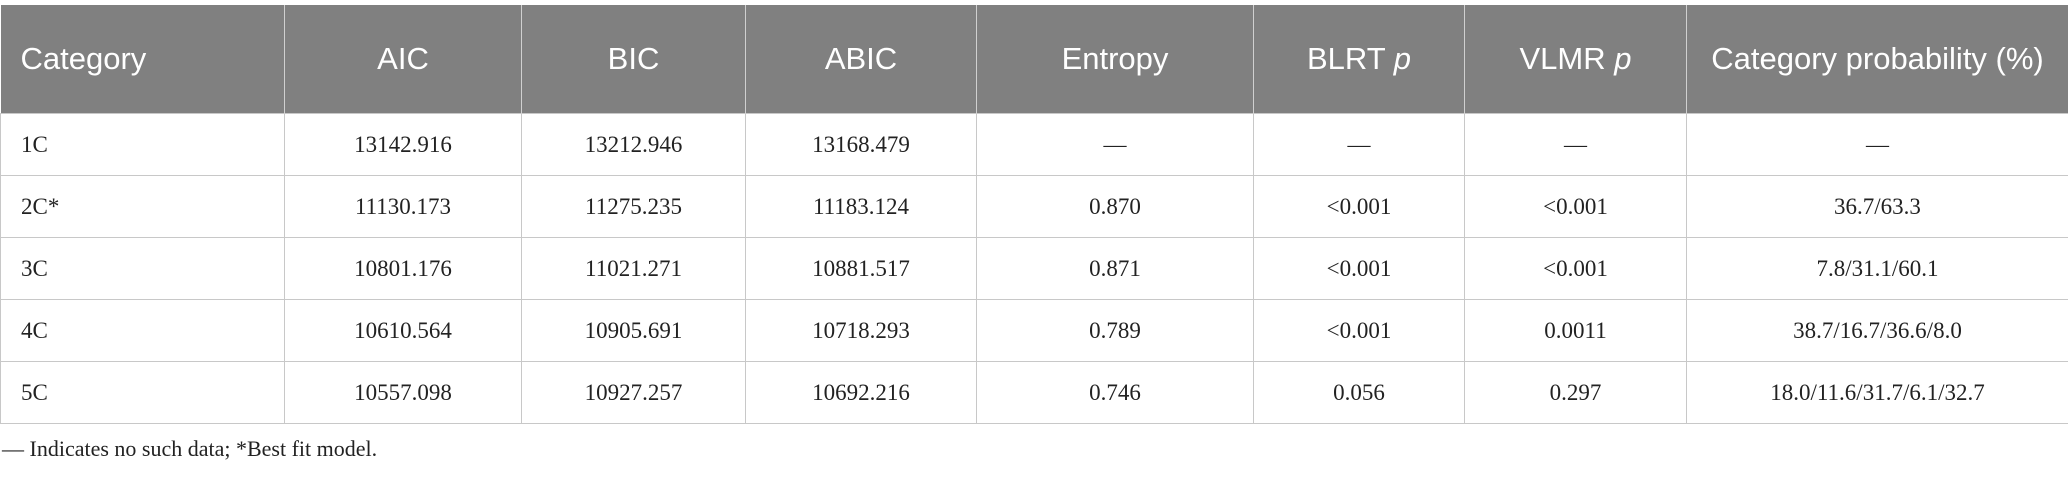 This screenshot has height=477, width=2068. Describe the element at coordinates (142, 392) in the screenshot. I see `table-cell: 5C` at that location.